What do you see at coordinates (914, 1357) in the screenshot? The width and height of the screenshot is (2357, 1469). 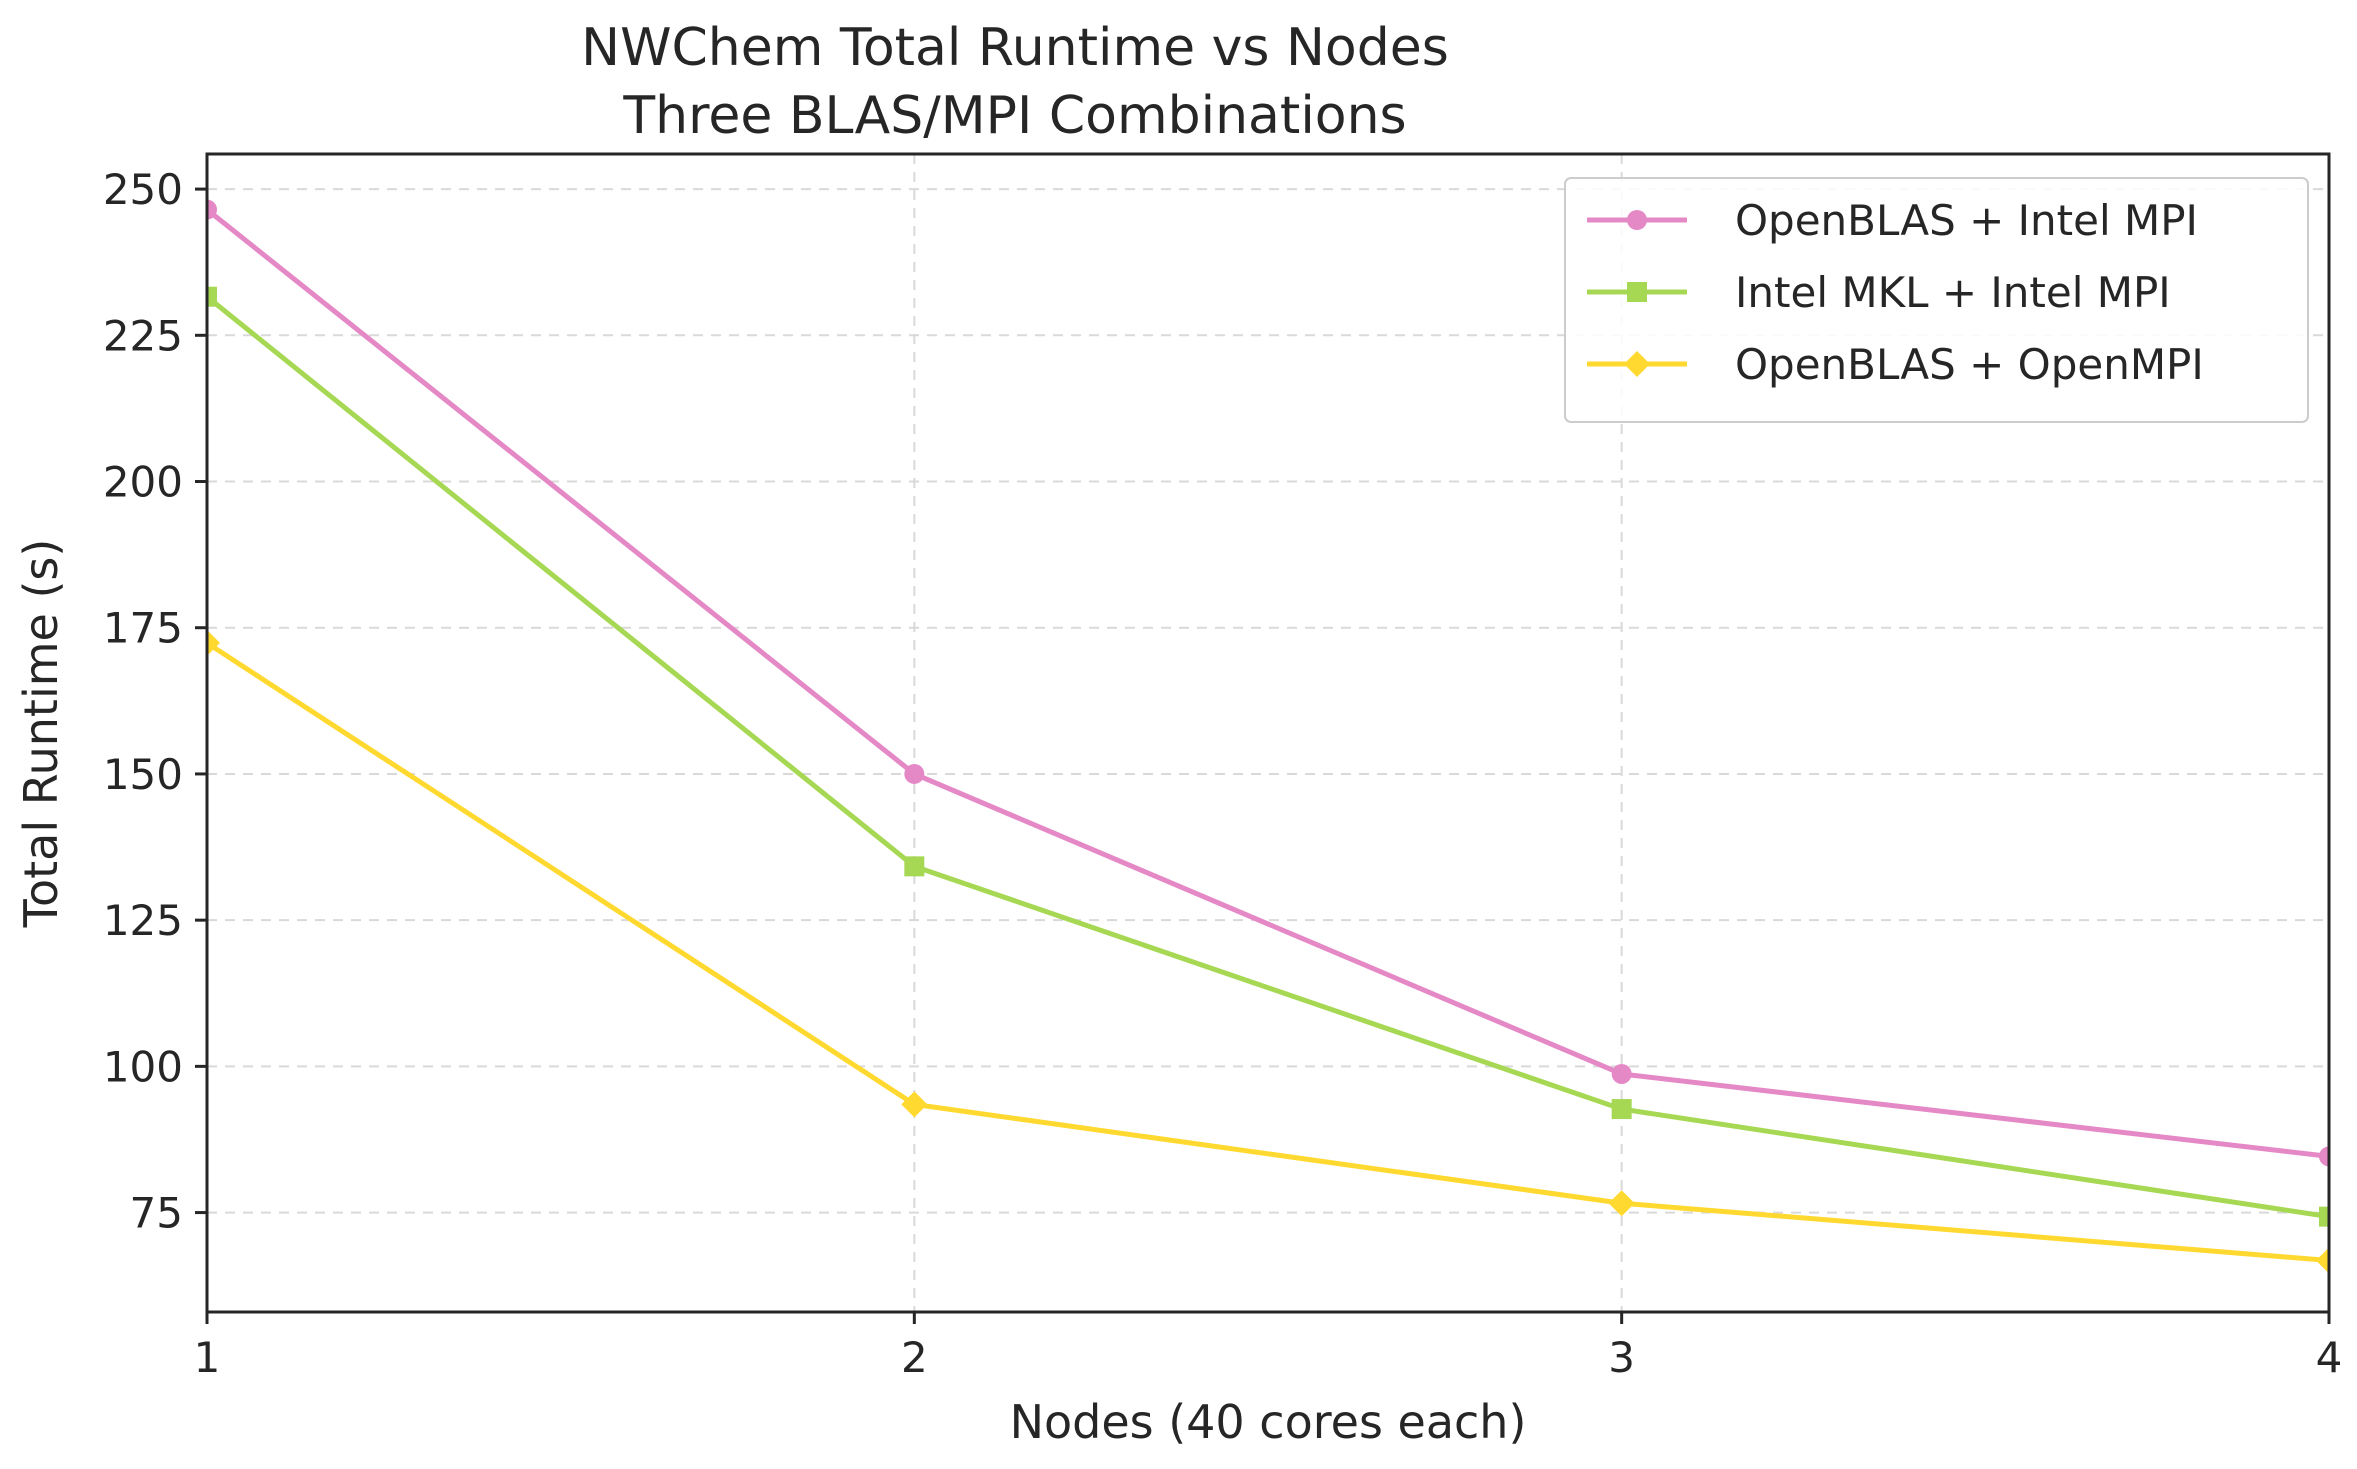 I see `x-tick-label: 2` at bounding box center [914, 1357].